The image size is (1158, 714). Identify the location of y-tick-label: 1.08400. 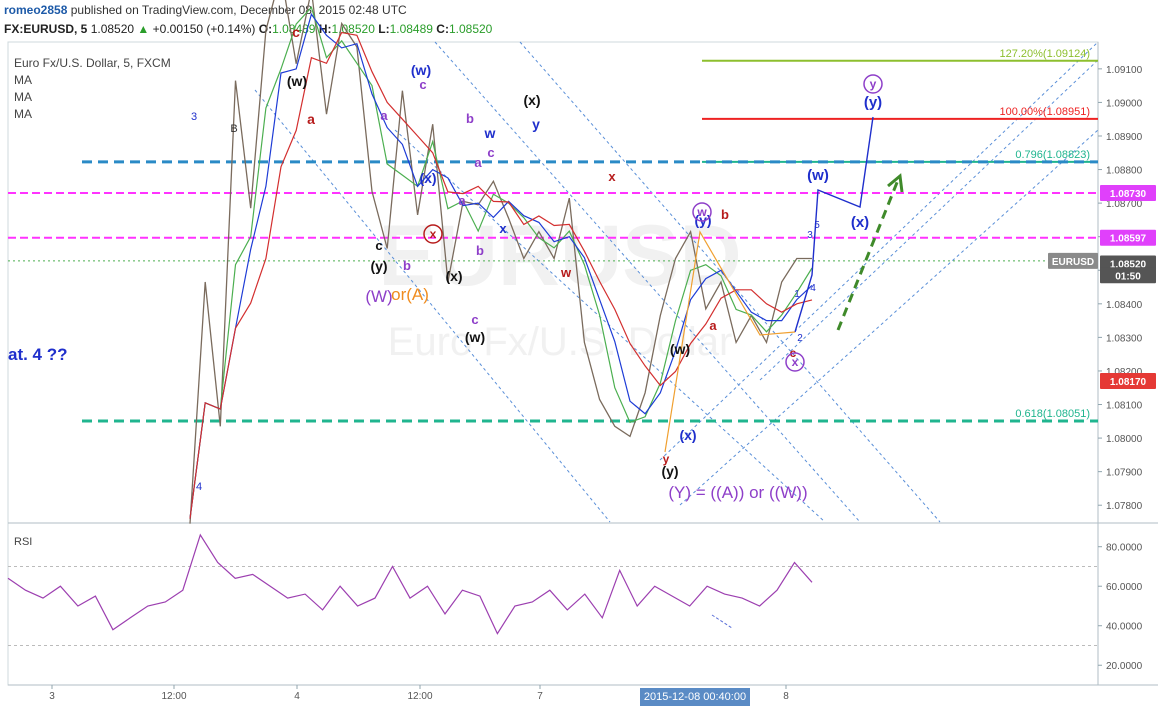
(1124, 305).